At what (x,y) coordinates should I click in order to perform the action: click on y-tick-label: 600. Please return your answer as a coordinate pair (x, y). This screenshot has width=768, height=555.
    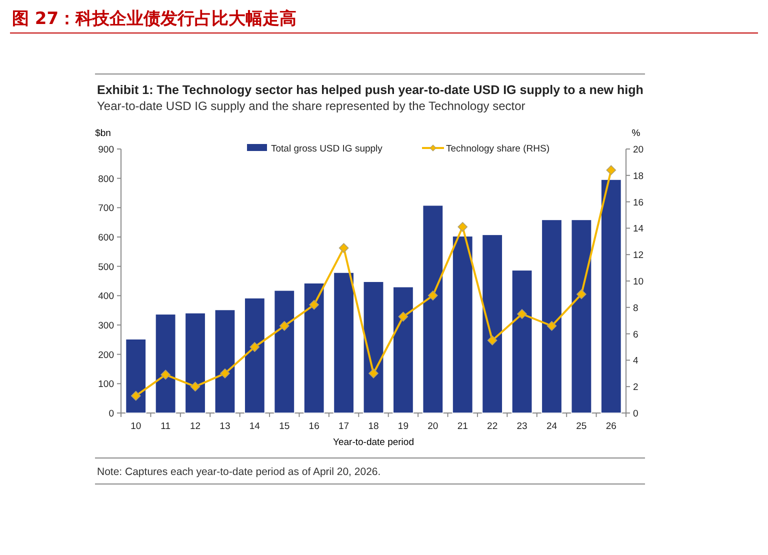
    Looking at the image, I should click on (106, 238).